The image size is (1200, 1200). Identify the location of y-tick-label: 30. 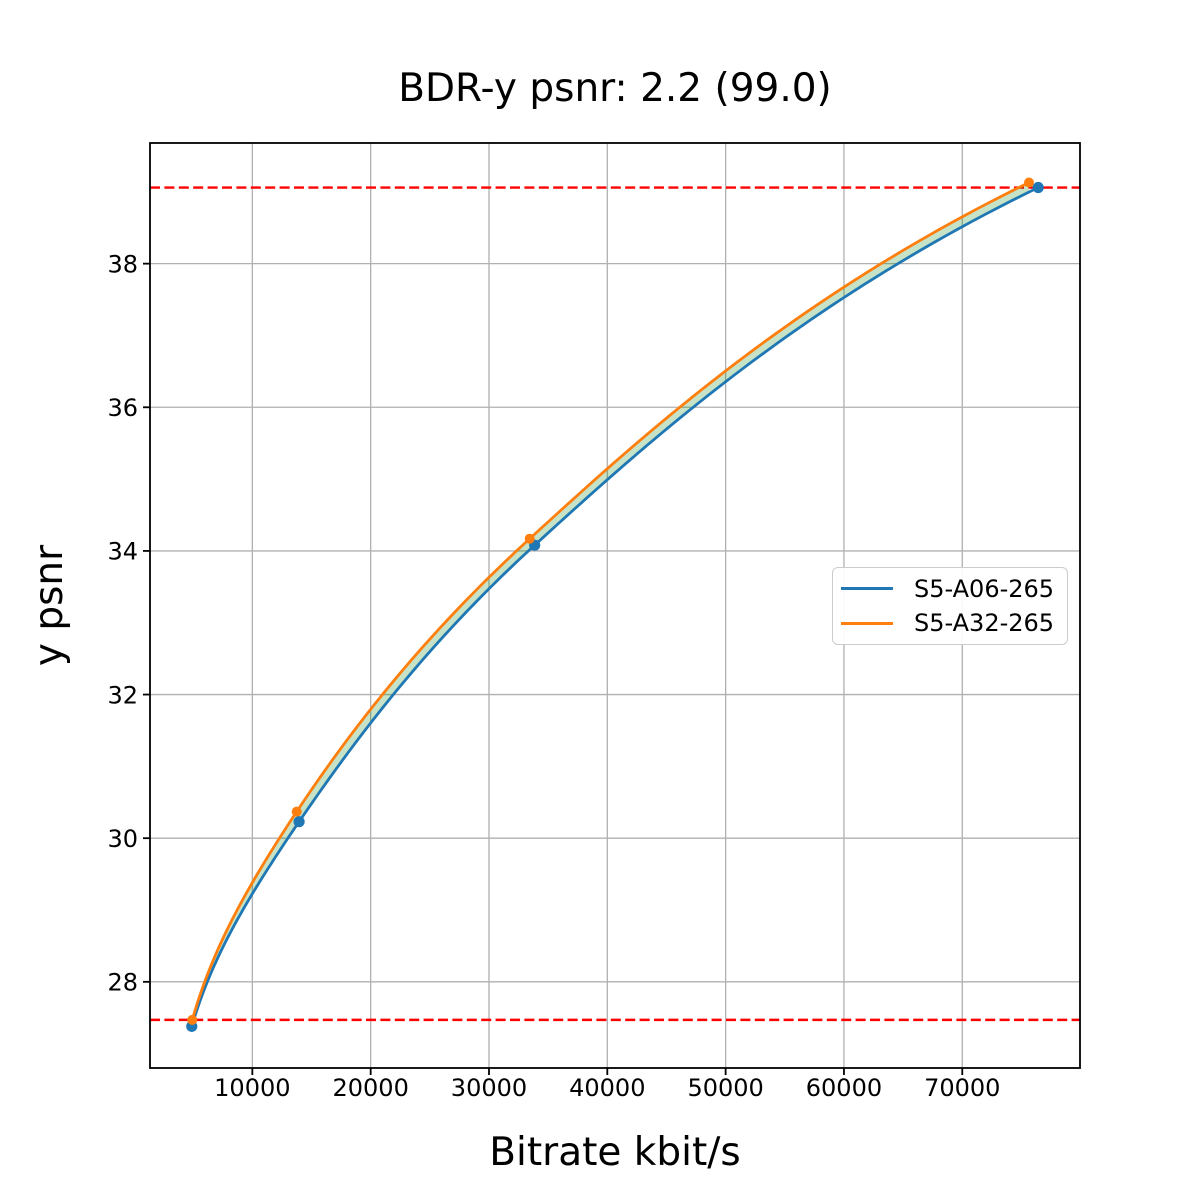
(122, 839).